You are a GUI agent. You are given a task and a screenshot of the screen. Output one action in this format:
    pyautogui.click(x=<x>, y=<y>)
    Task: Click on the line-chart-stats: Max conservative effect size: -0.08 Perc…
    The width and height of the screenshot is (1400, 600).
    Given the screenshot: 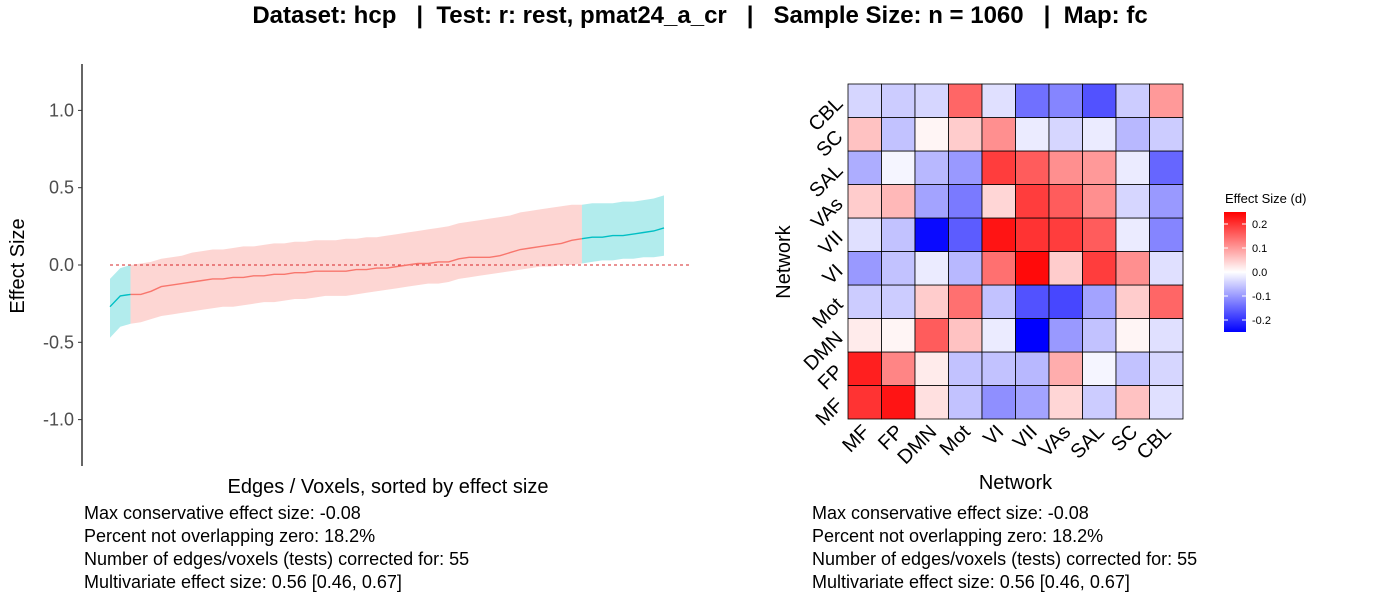 What is the action you would take?
    pyautogui.click(x=276, y=548)
    